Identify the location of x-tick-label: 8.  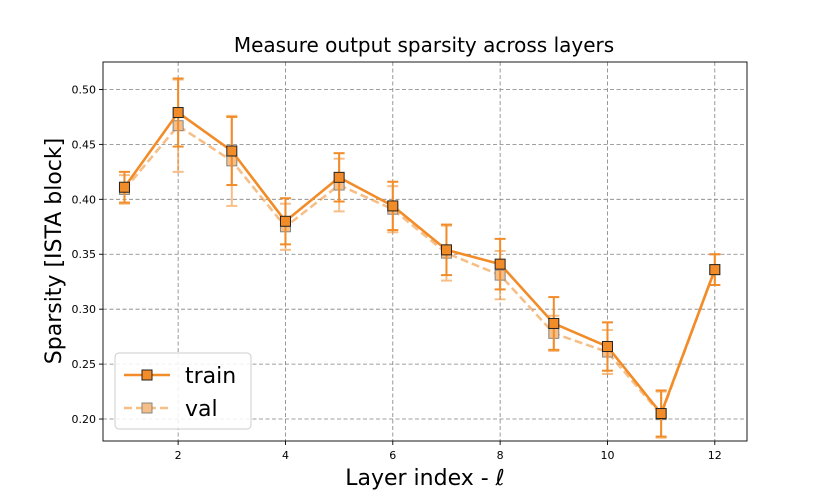
(500, 455).